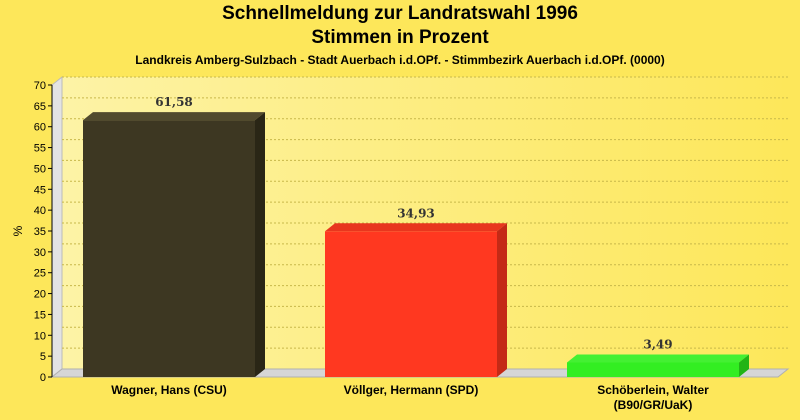  Describe the element at coordinates (174, 102) in the screenshot. I see `value-label: 61,58` at that location.